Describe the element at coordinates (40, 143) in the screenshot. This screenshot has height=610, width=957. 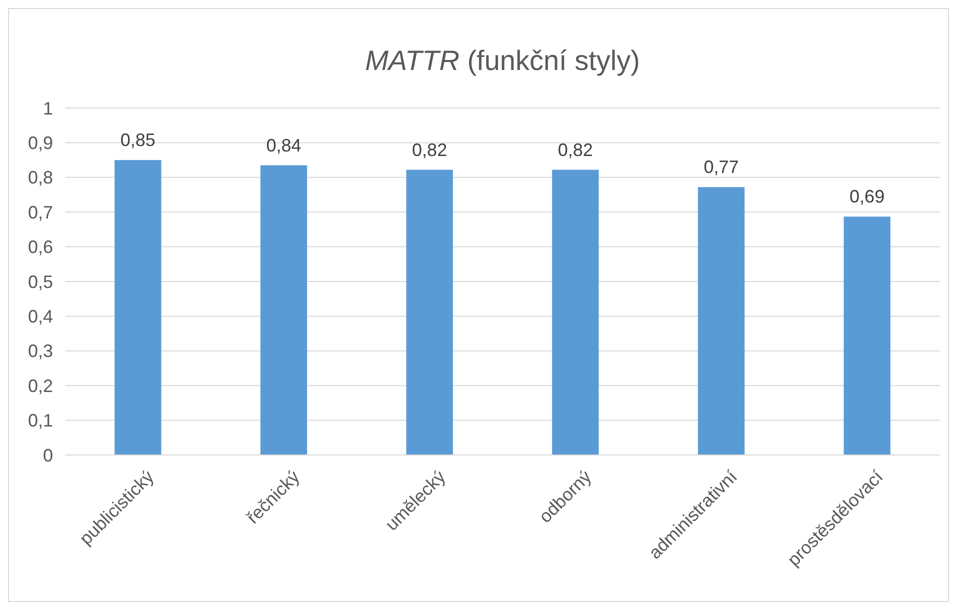
I see `y-tick-label: 0,9` at that location.